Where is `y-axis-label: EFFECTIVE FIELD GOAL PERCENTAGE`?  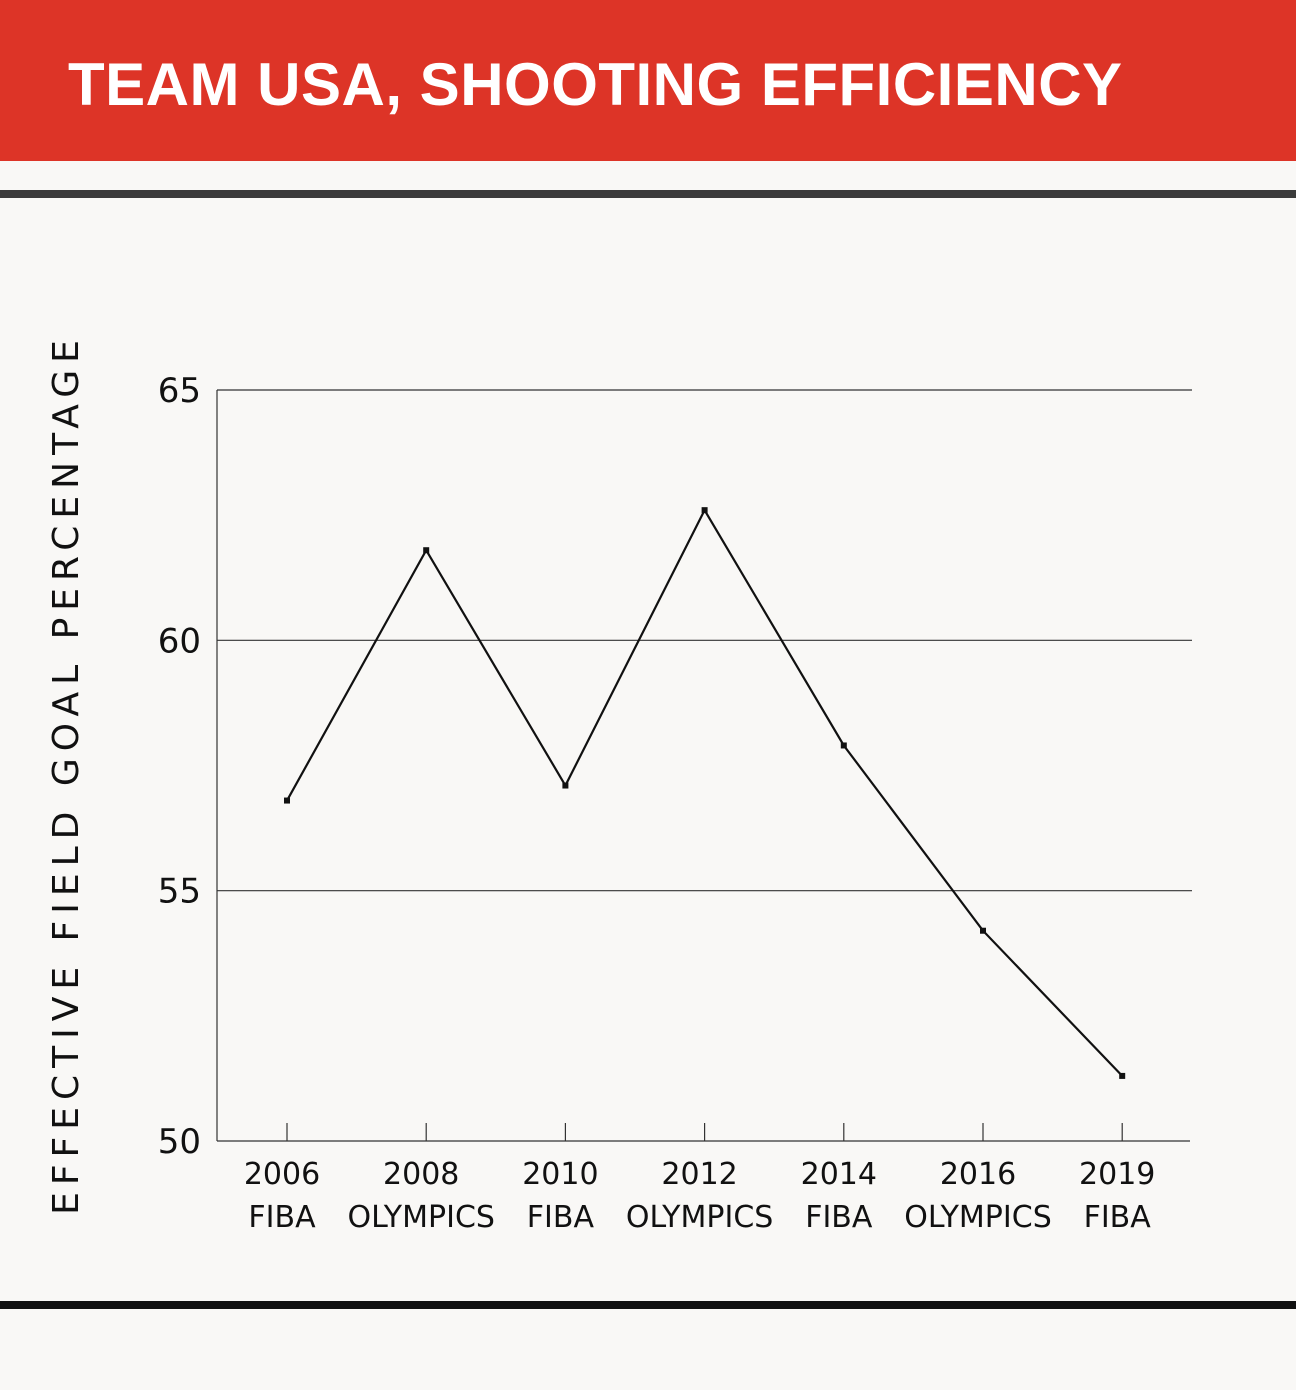 y-axis-label: EFFECTIVE FIELD GOAL PERCENTAGE is located at coordinates (66, 774).